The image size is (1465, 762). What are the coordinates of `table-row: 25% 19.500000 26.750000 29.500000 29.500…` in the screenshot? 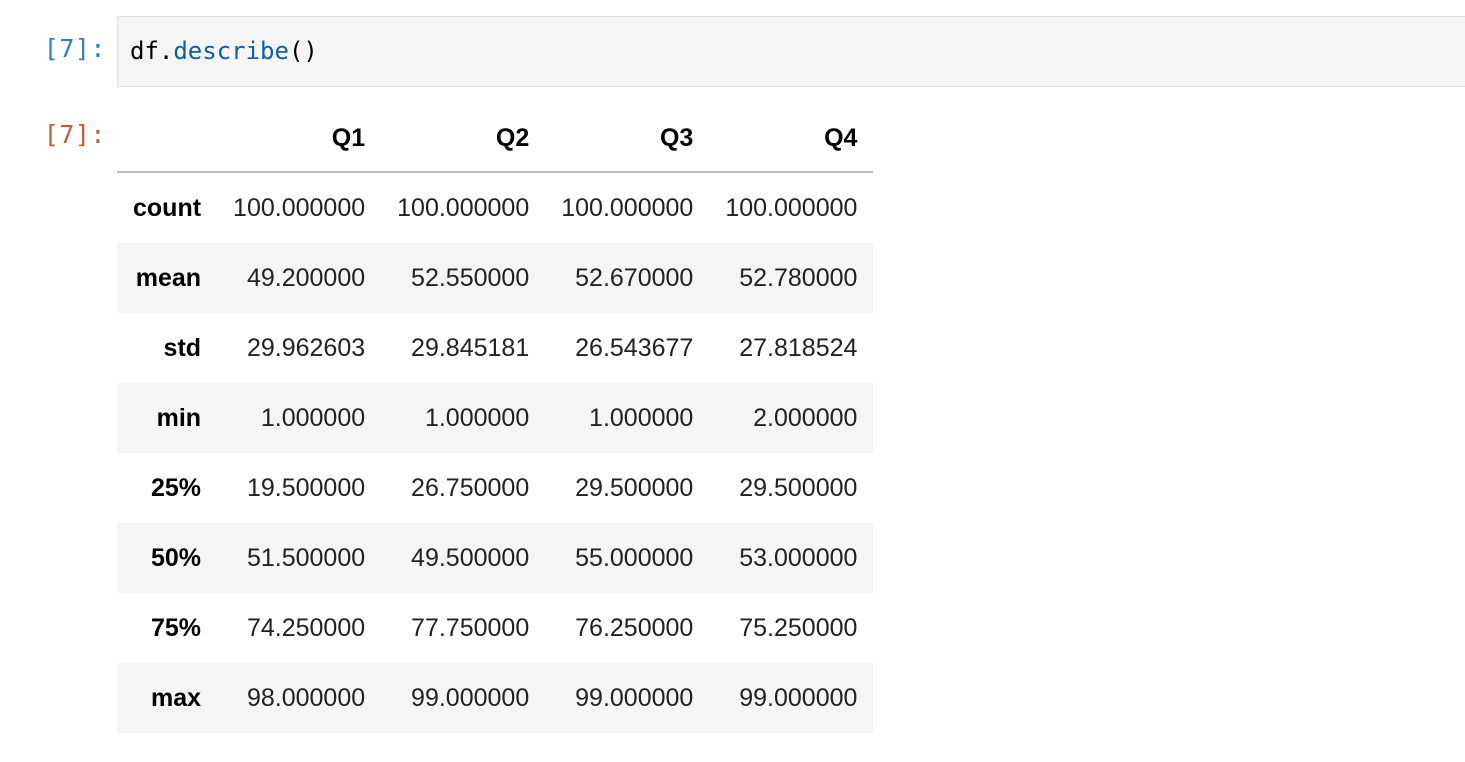 It's located at (495, 488).